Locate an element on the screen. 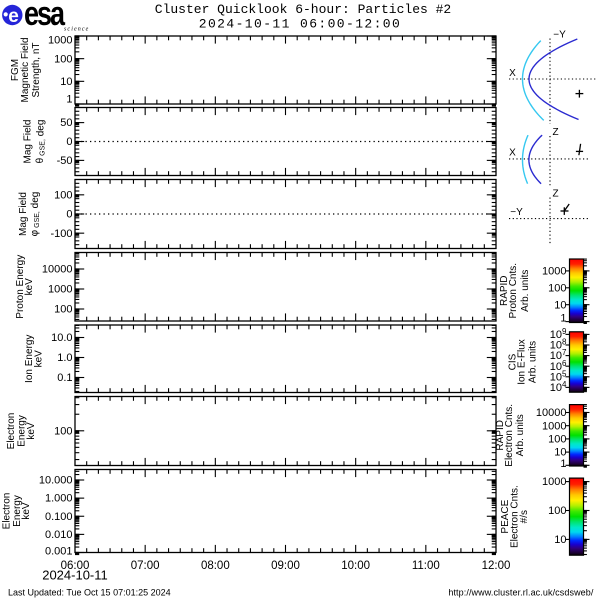  svg-text:Last Updated: Tue Oct 15 07:0: Last Updated: Tue Oct 15 07:01:25 2024 is located at coordinates (89, 592).